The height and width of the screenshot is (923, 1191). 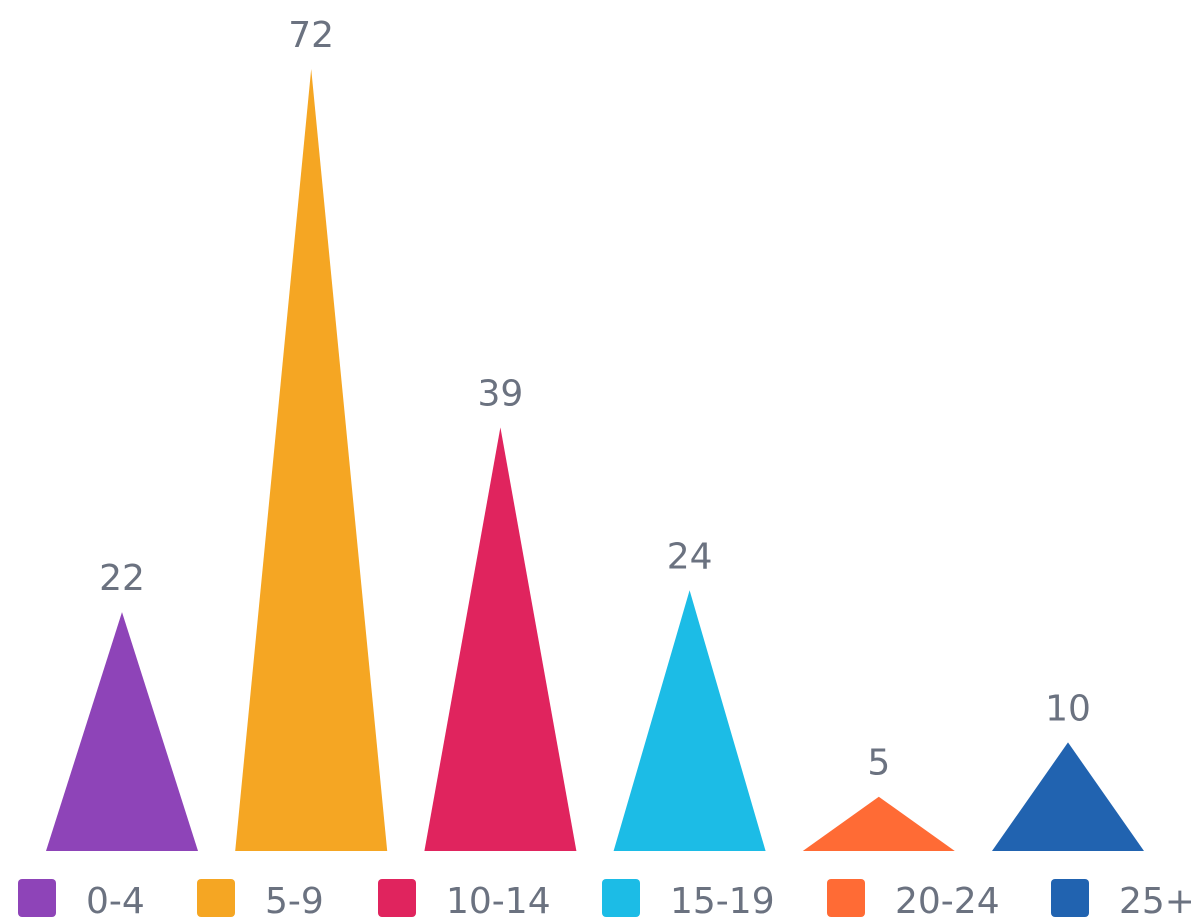 What do you see at coordinates (947, 901) in the screenshot?
I see `legend-label-20-24: 20-24` at bounding box center [947, 901].